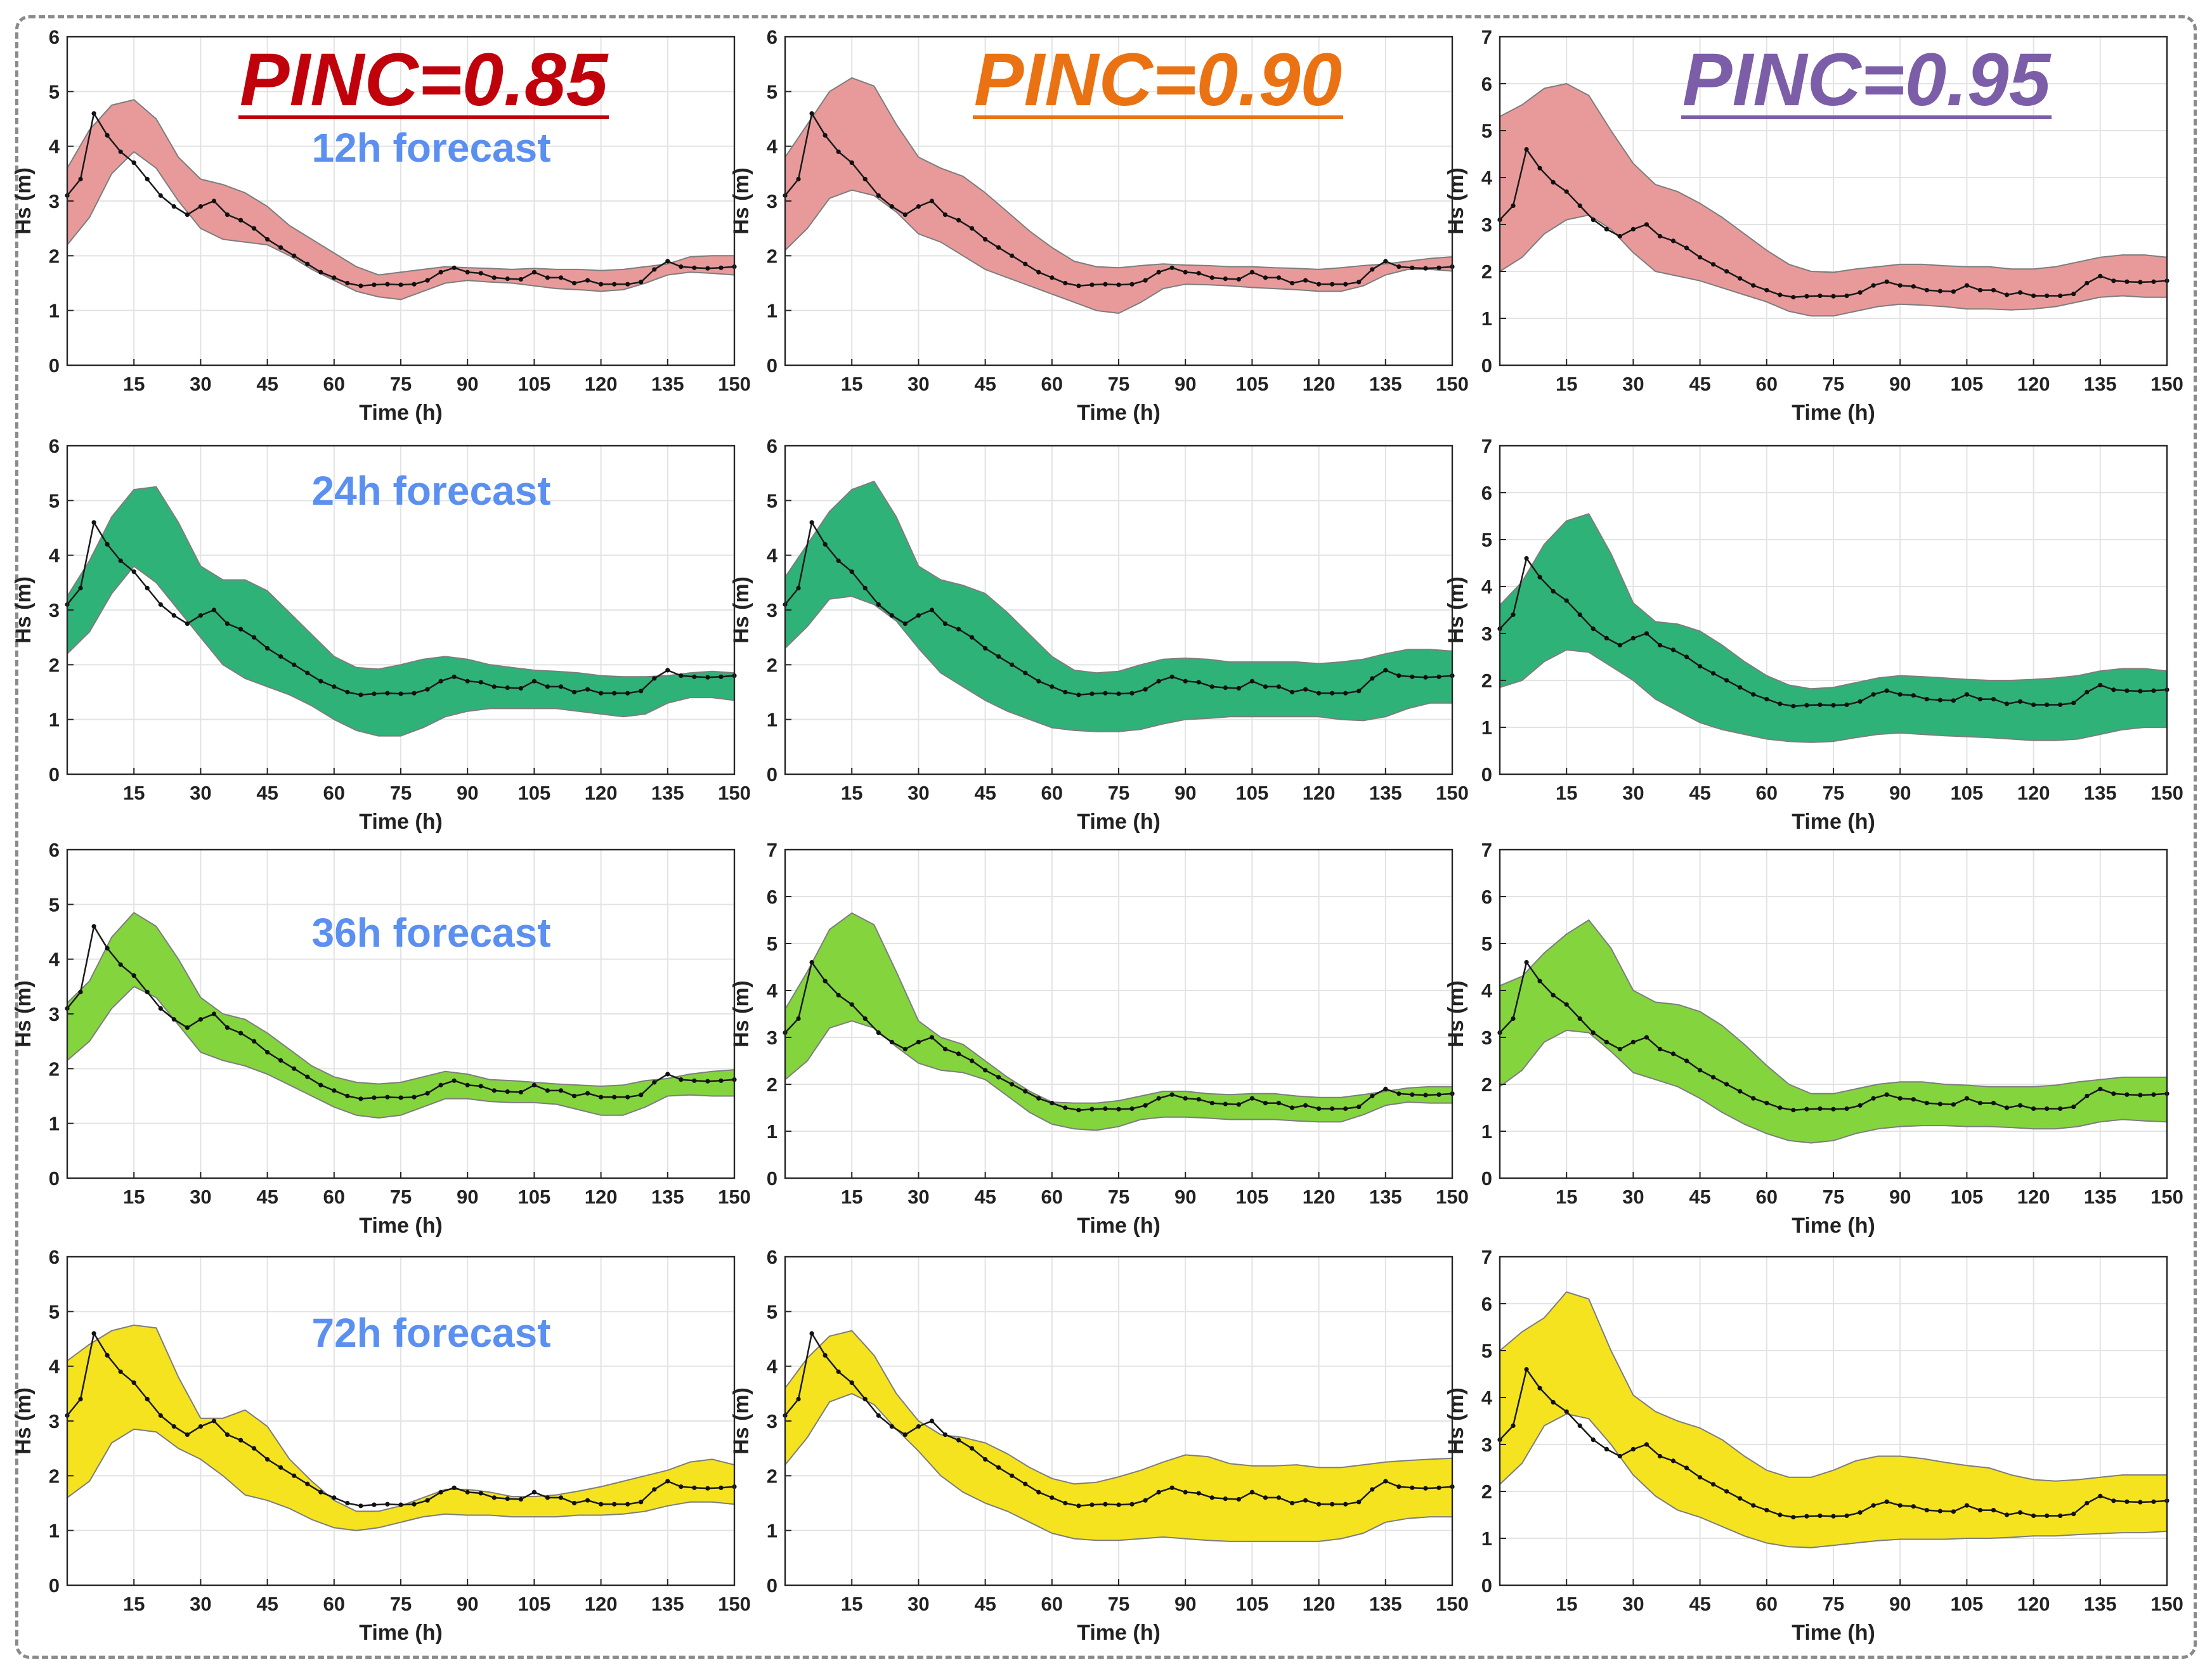 This screenshot has width=2212, height=1674. Describe the element at coordinates (424, 80) in the screenshot. I see `pinc-title: PINC=0.85` at that location.